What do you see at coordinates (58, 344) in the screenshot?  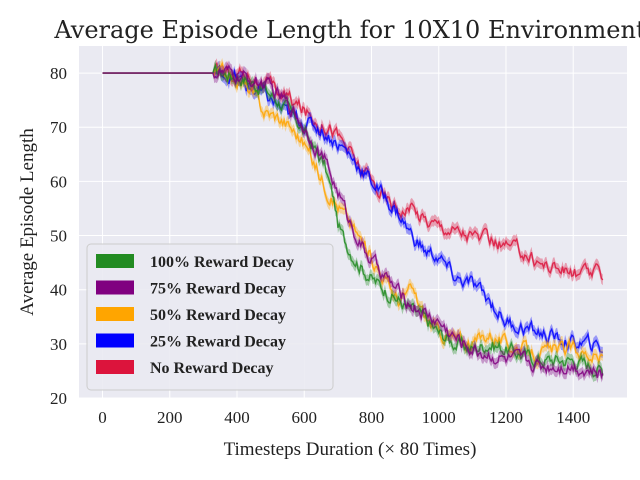 I see `y-tick-label: 30` at bounding box center [58, 344].